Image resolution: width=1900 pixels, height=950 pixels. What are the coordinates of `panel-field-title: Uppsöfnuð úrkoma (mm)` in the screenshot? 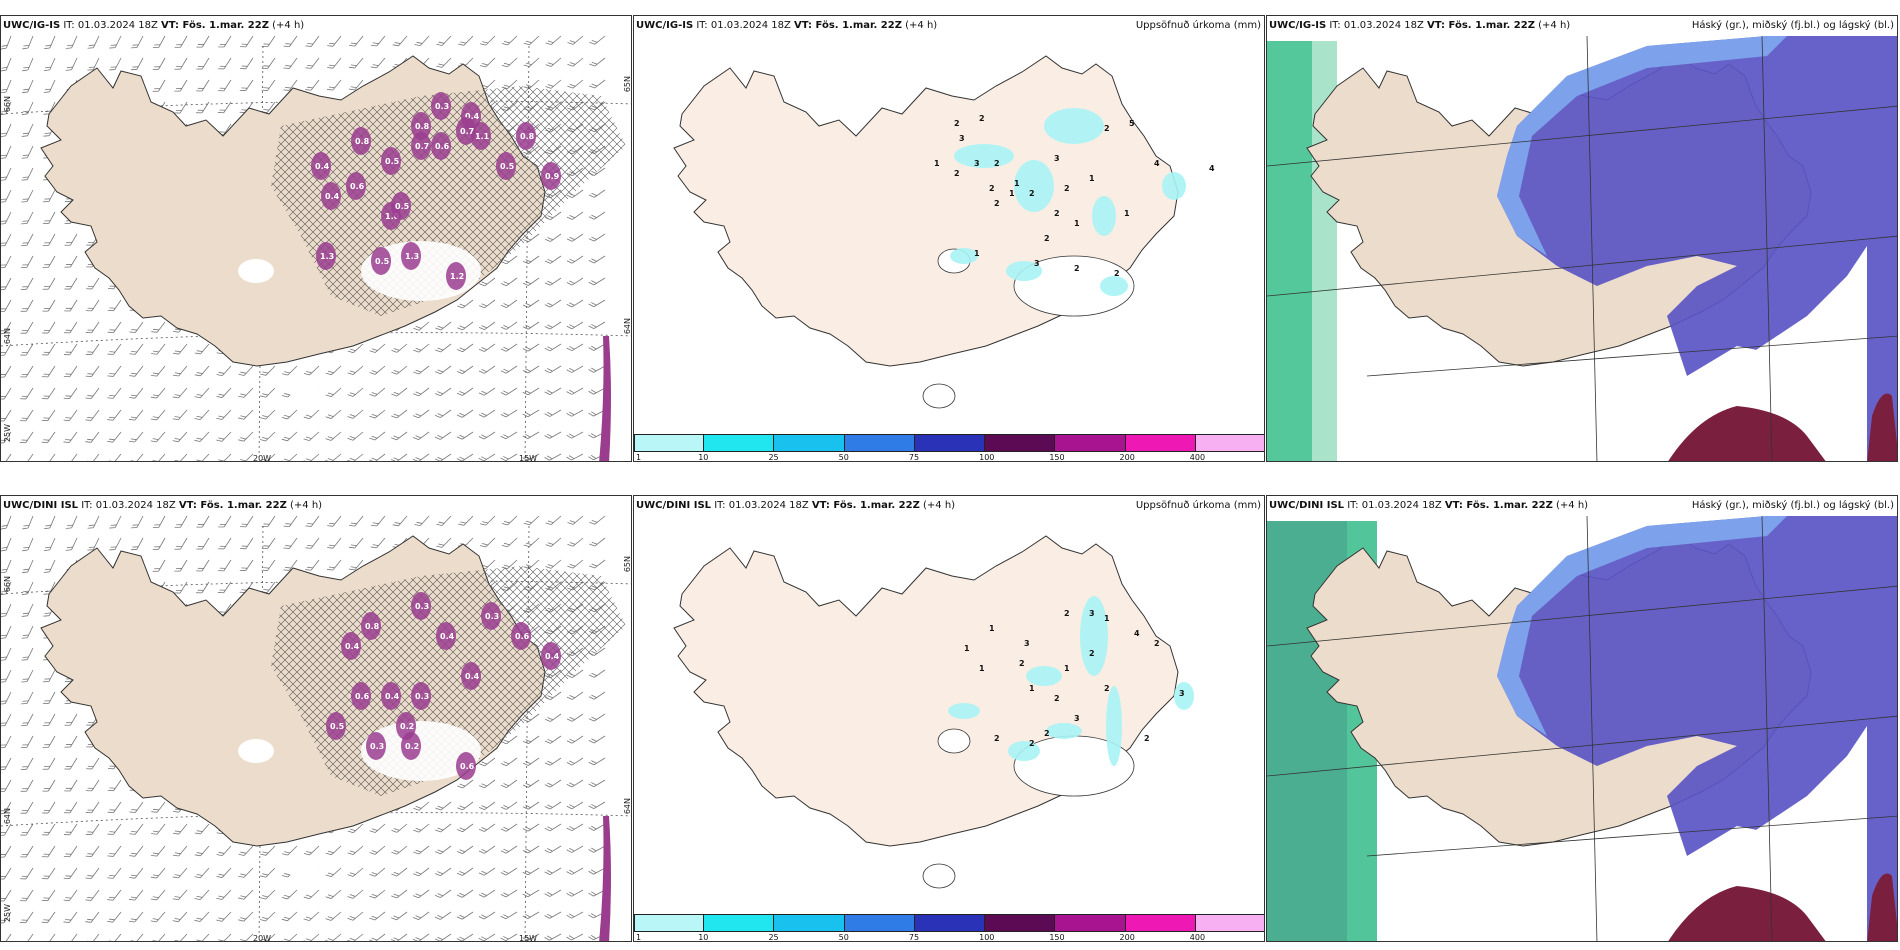 It's located at (1198, 505).